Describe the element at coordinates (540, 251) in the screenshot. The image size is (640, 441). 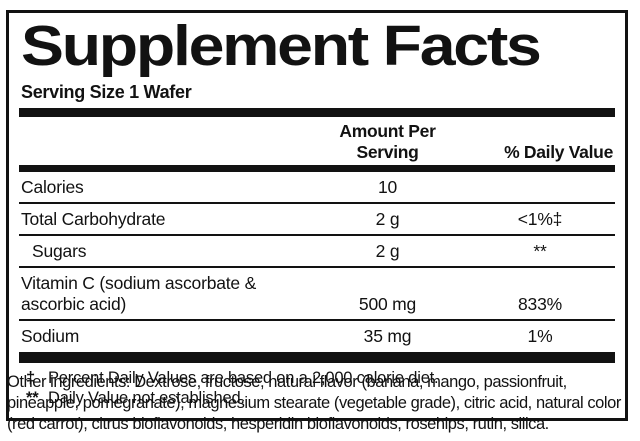
I see `nutrient-daily-value: **` at that location.